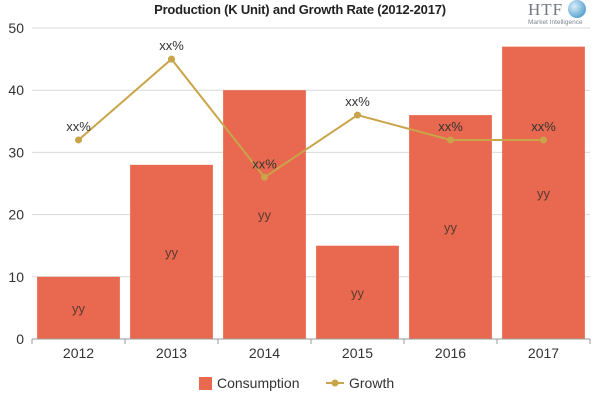  Describe the element at coordinates (543, 353) in the screenshot. I see `x-tick-label: 2017` at that location.